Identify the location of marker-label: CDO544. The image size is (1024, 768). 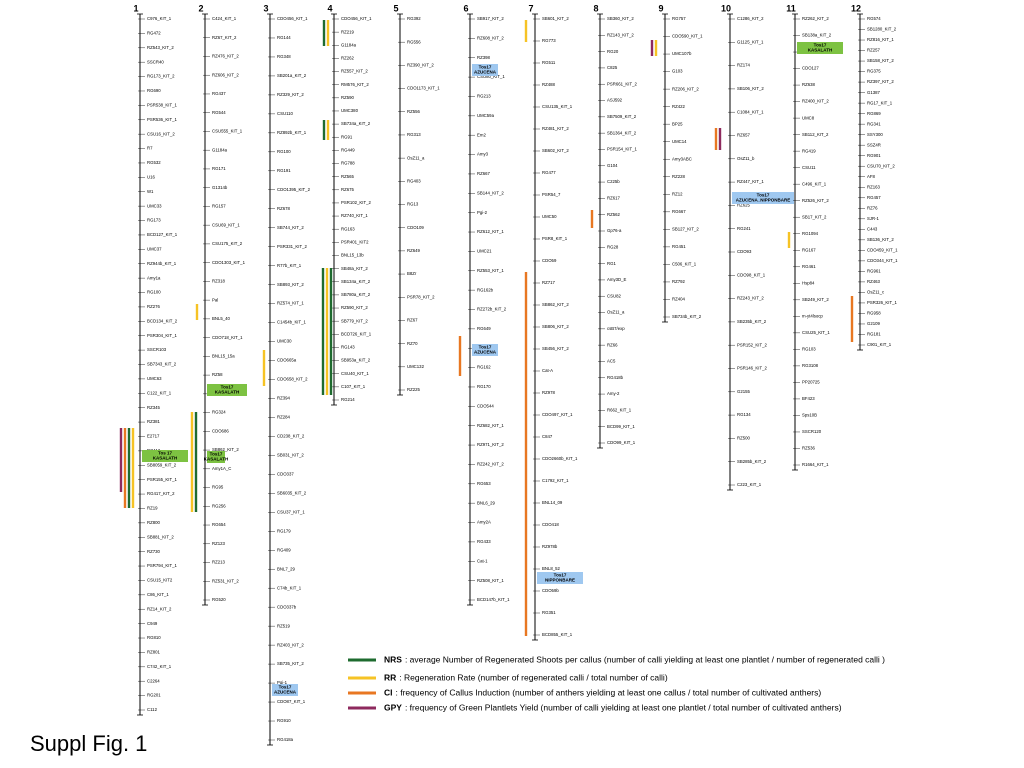
(485, 405).